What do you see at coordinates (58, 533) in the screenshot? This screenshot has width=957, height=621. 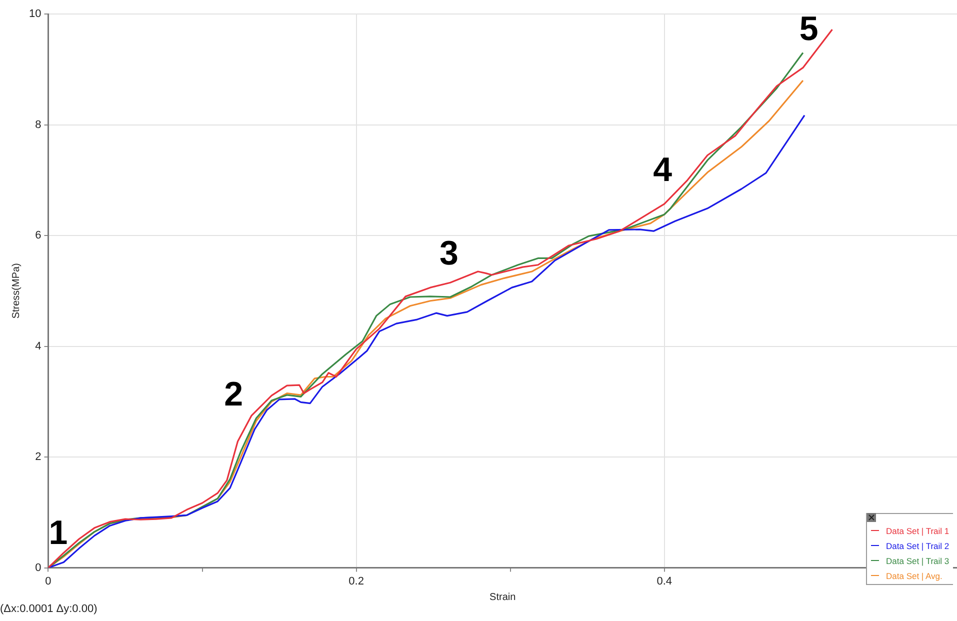 I see `annotation: 1` at bounding box center [58, 533].